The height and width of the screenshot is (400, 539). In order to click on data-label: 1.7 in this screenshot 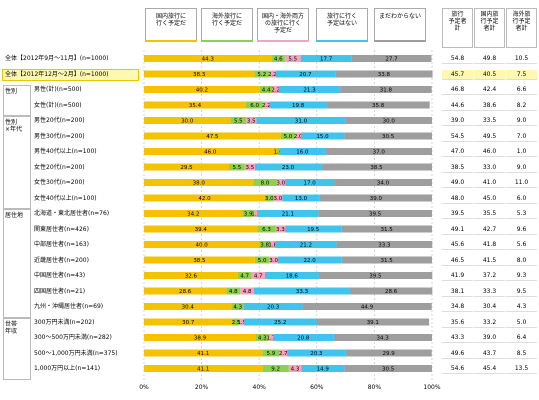, I will do `click(270, 339)`.